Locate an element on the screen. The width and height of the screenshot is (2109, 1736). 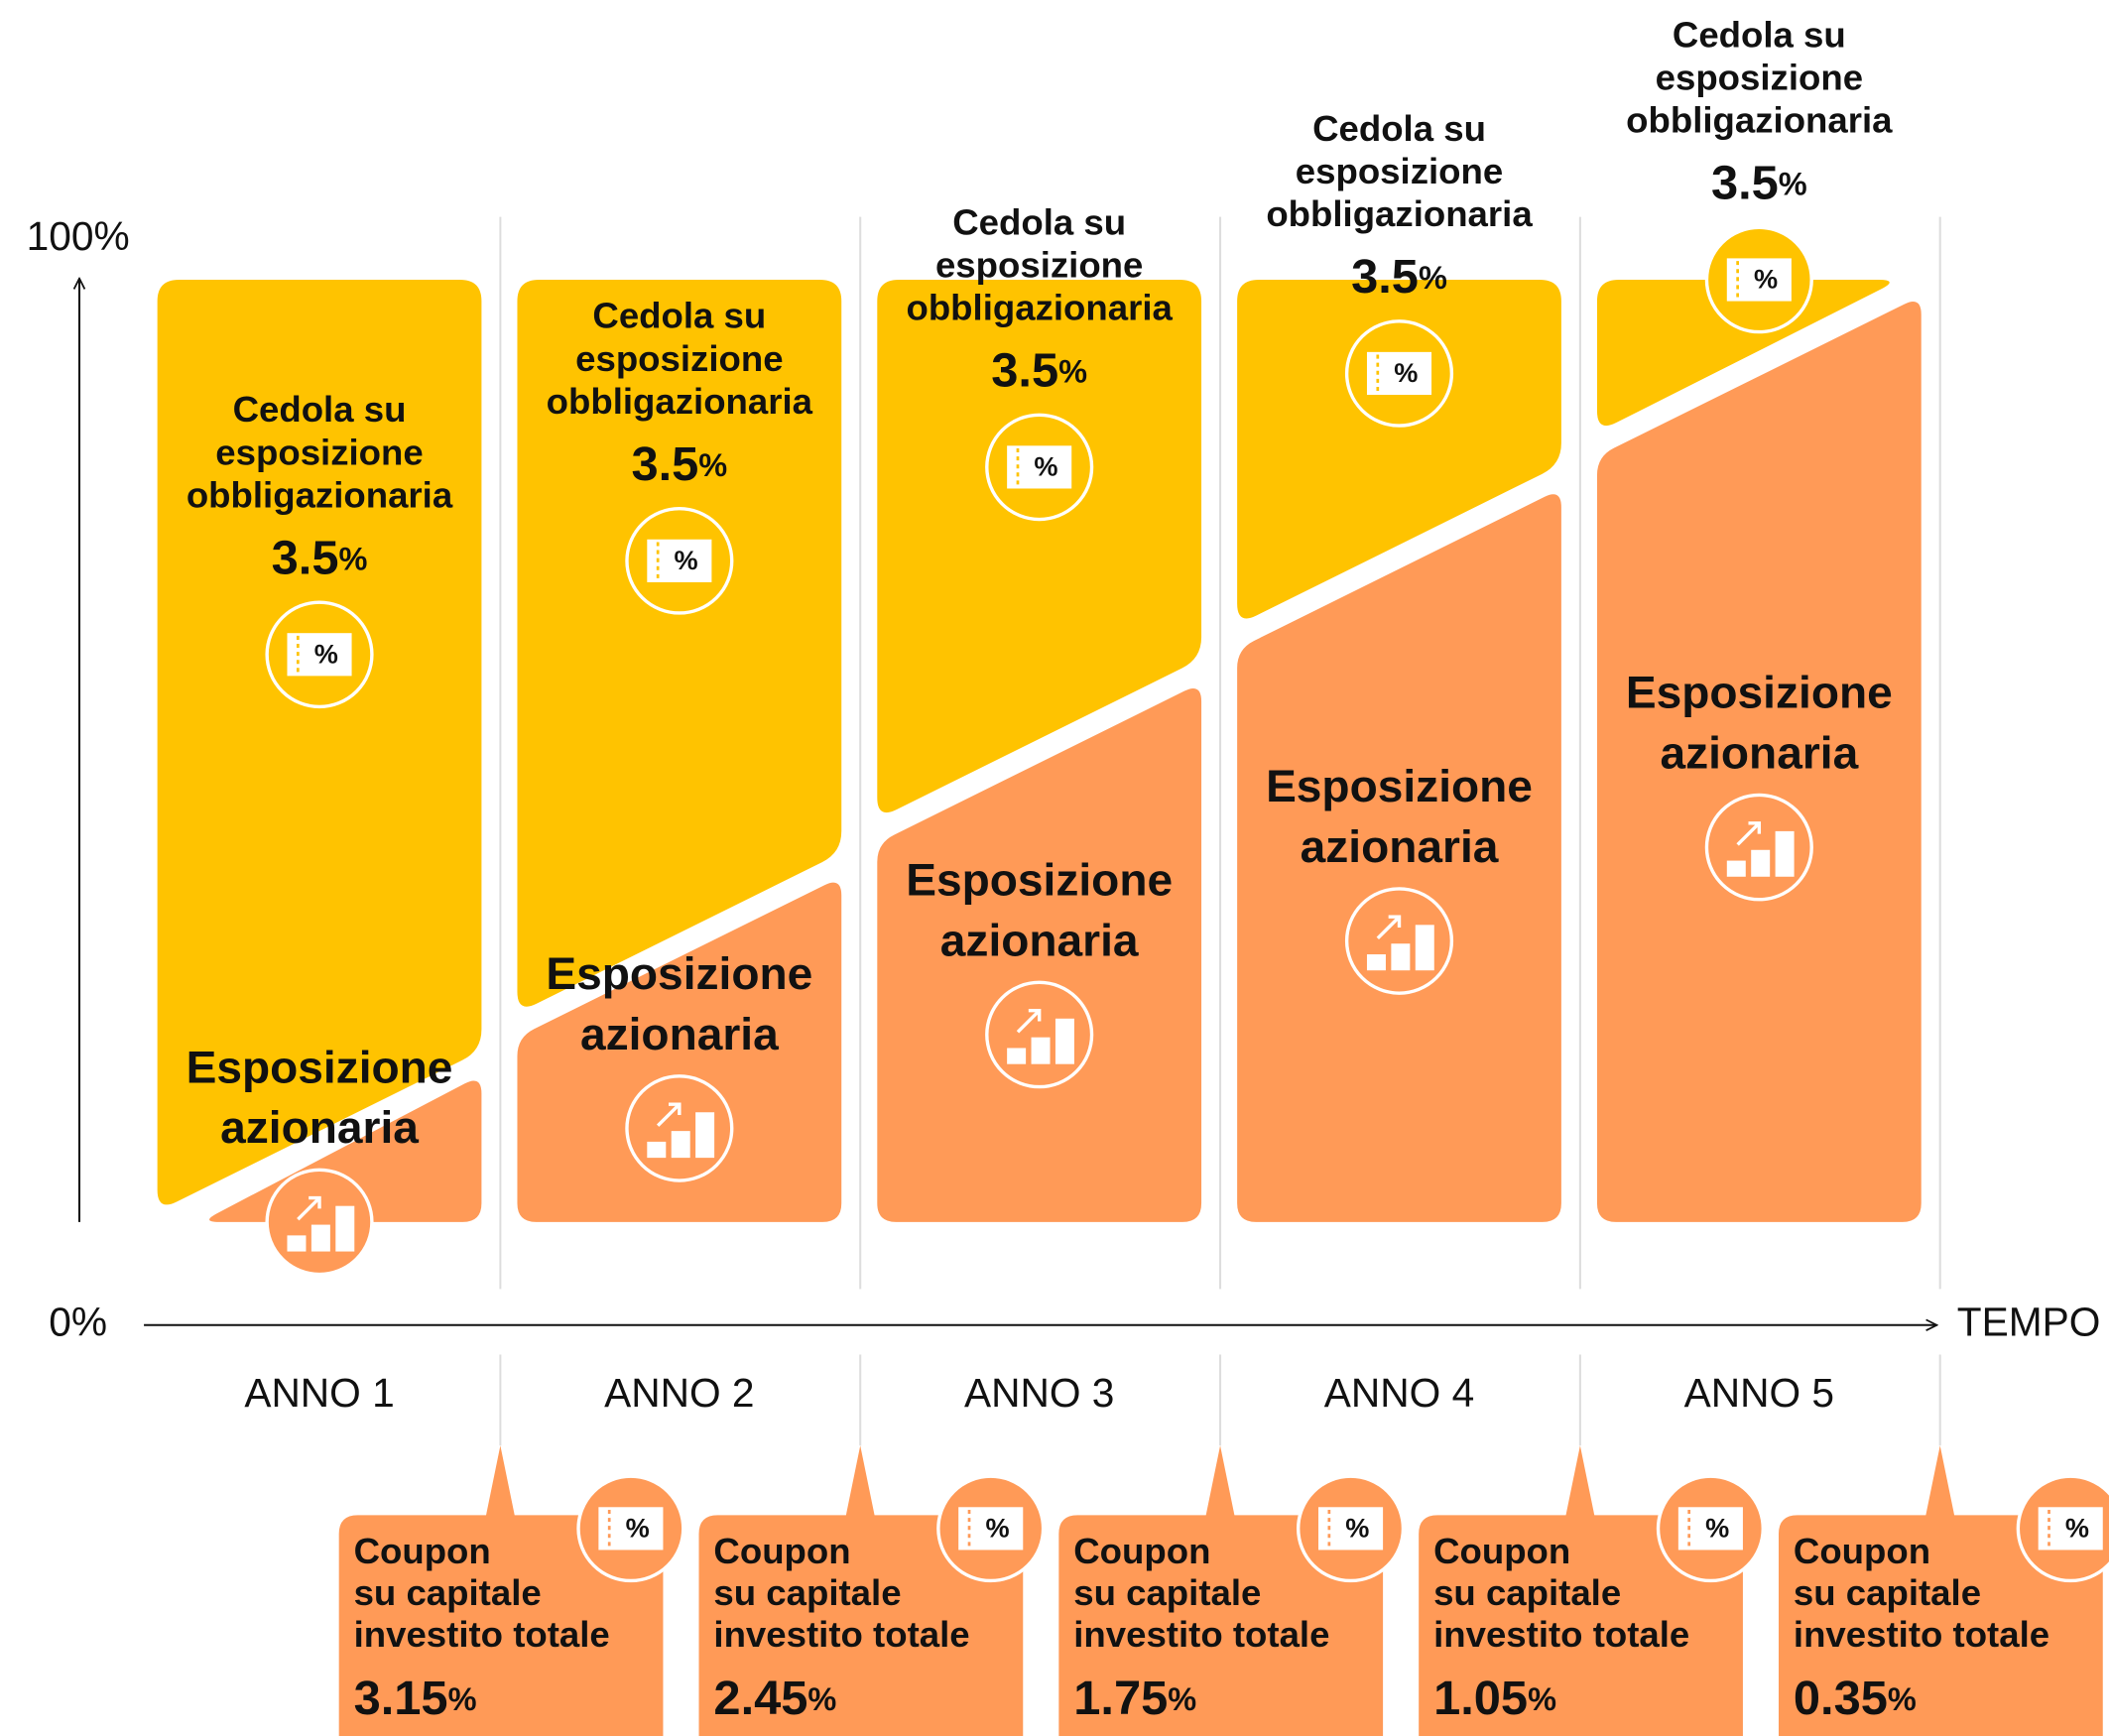
coupon-rate-number: 3.15 is located at coordinates (401, 1698).